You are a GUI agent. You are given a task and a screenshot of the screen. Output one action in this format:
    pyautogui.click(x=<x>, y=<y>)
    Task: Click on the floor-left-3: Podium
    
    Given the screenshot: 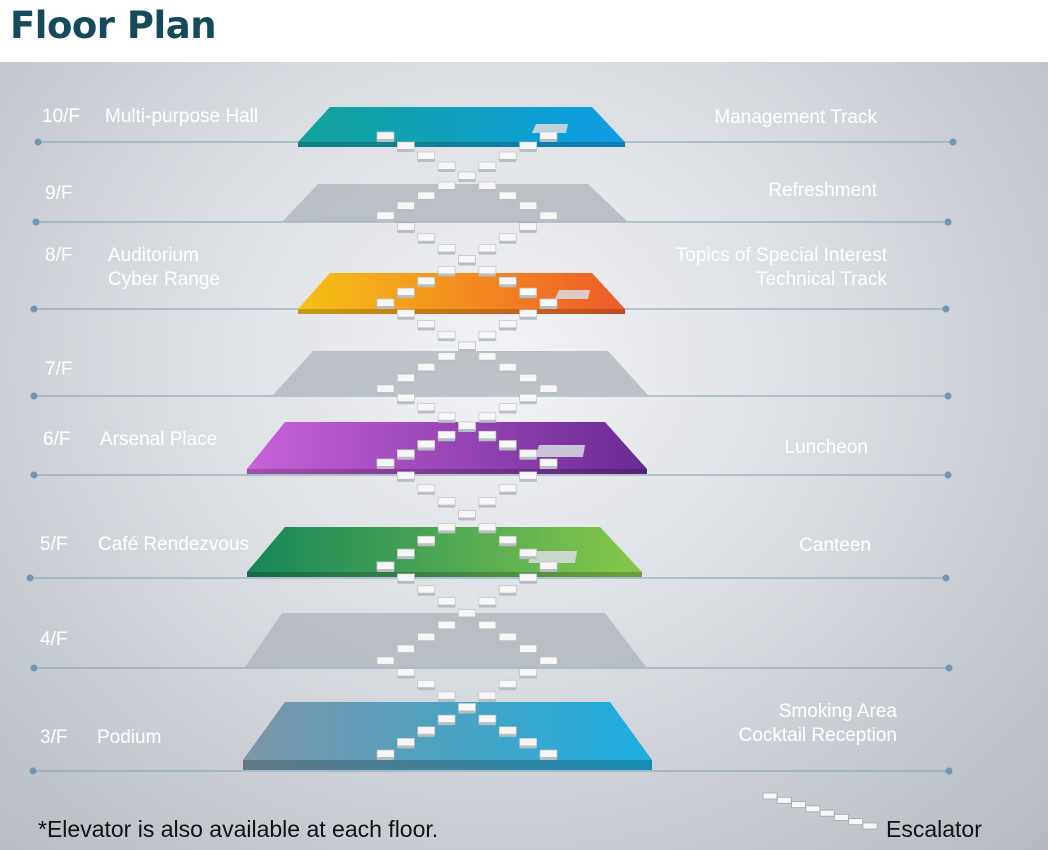 What is the action you would take?
    pyautogui.click(x=129, y=737)
    